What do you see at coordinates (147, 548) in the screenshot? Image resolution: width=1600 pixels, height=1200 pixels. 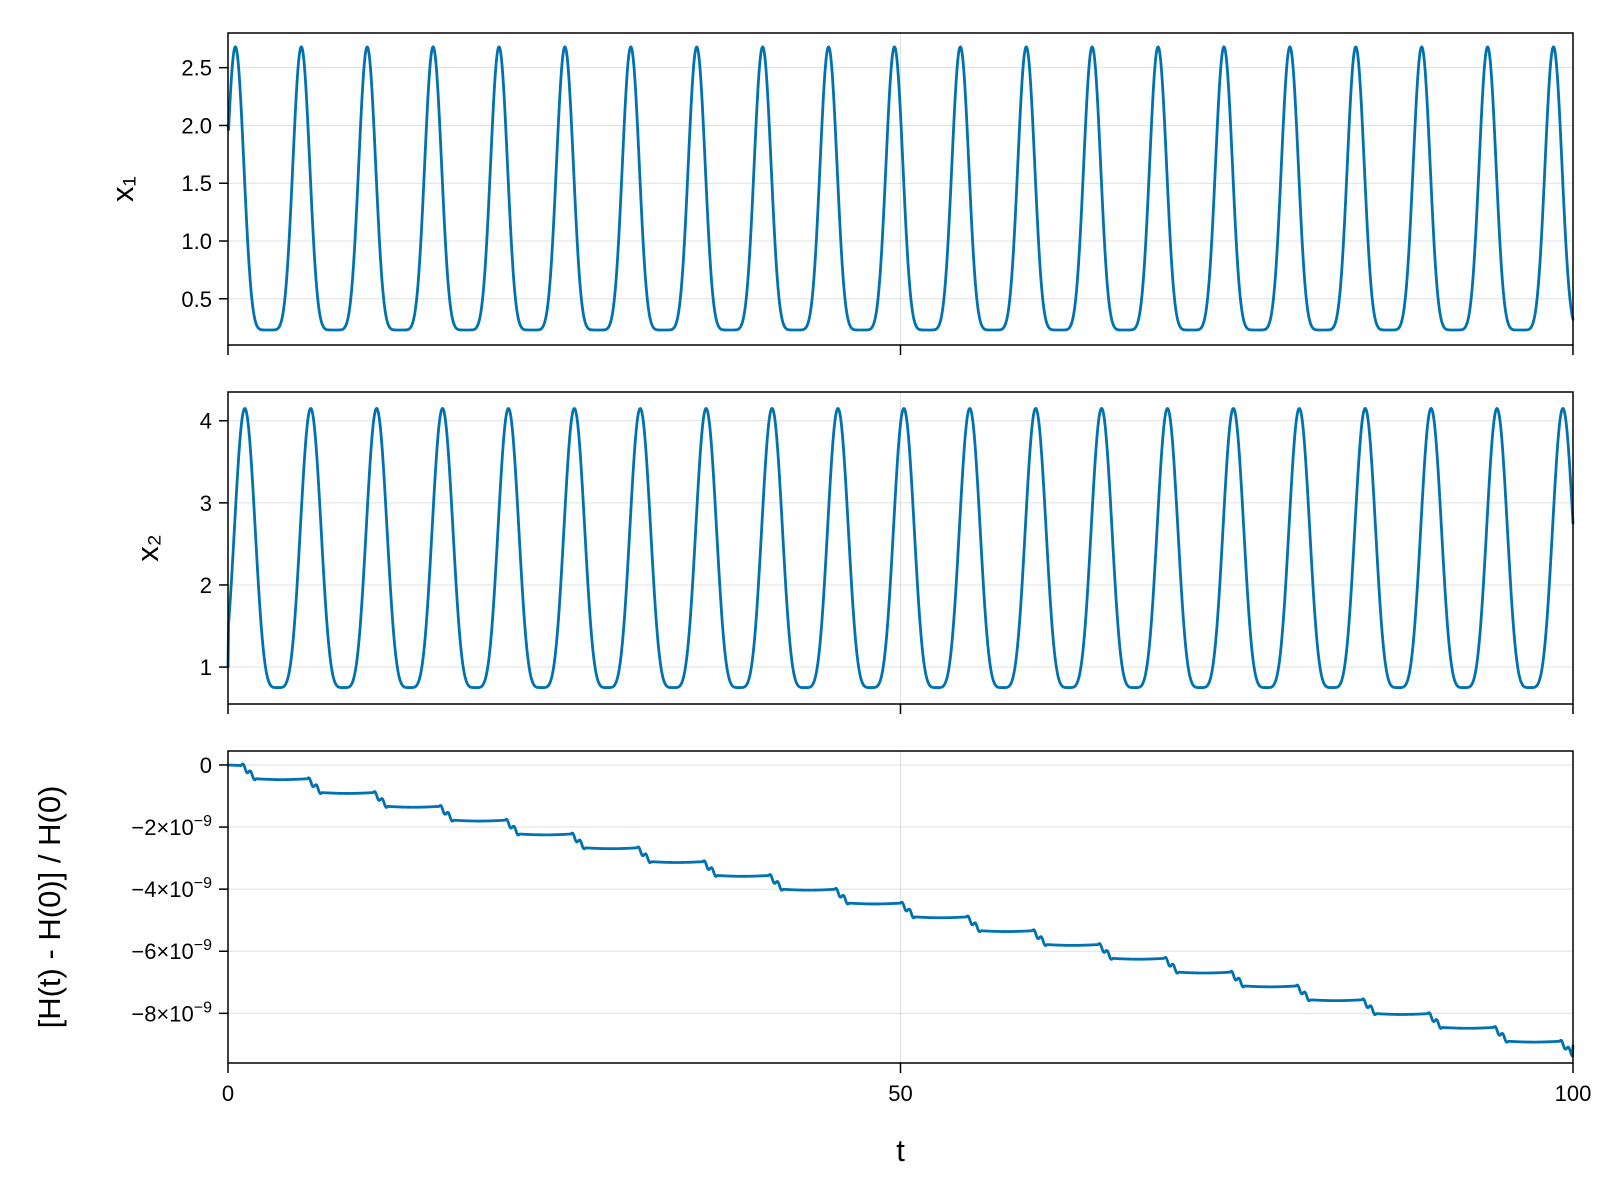 I see `y-axis-label: x₂` at bounding box center [147, 548].